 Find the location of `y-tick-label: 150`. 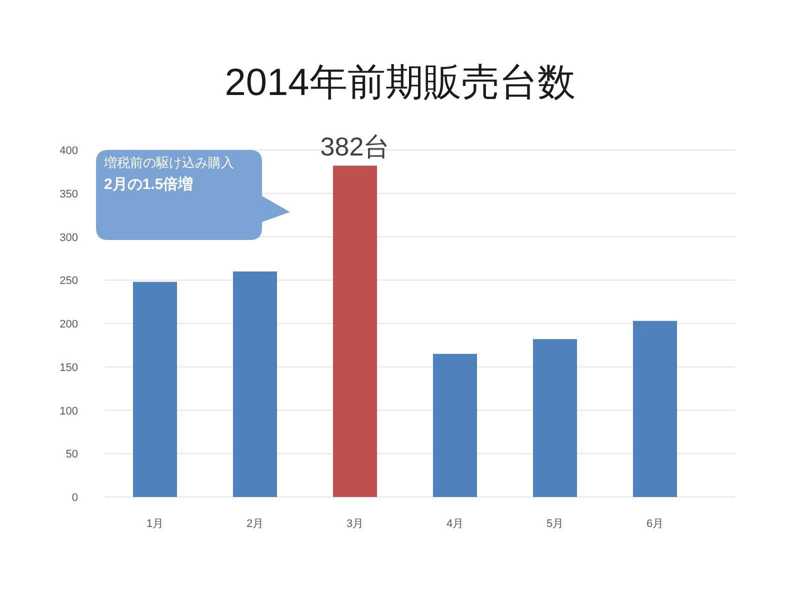

y-tick-label: 150 is located at coordinates (69, 368).